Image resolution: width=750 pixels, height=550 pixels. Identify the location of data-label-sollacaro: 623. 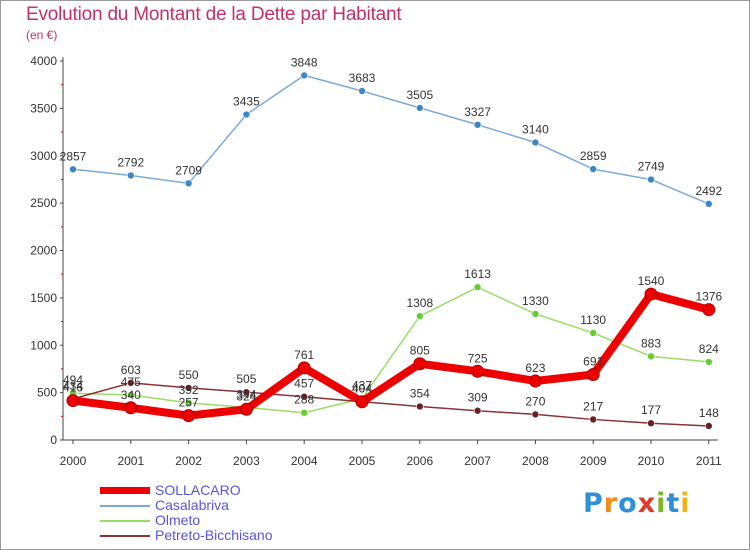
(535, 368).